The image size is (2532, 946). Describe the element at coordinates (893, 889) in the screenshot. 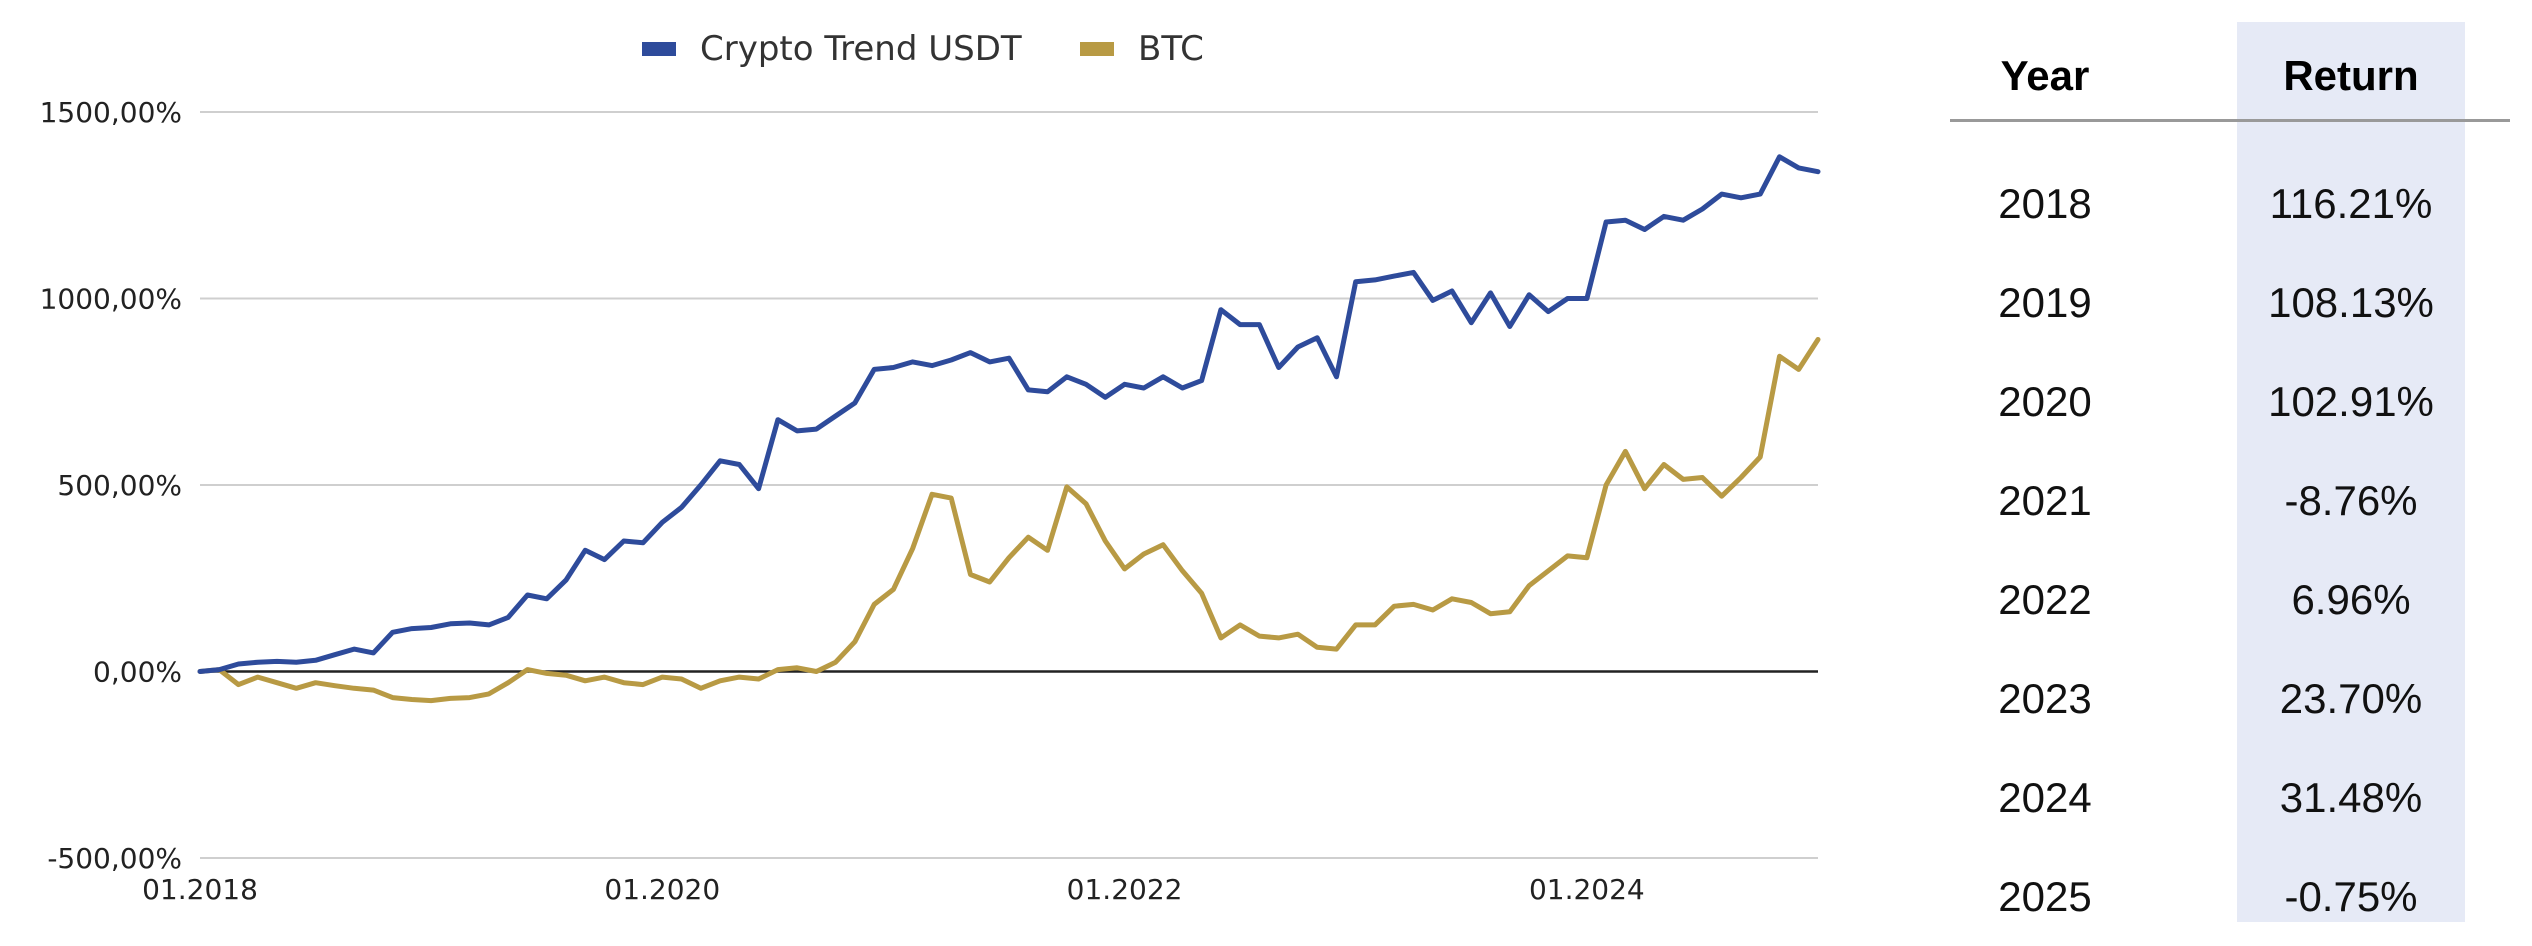

I see `x-axis: 01.2018 01.2020 01.2022 01.2024` at that location.